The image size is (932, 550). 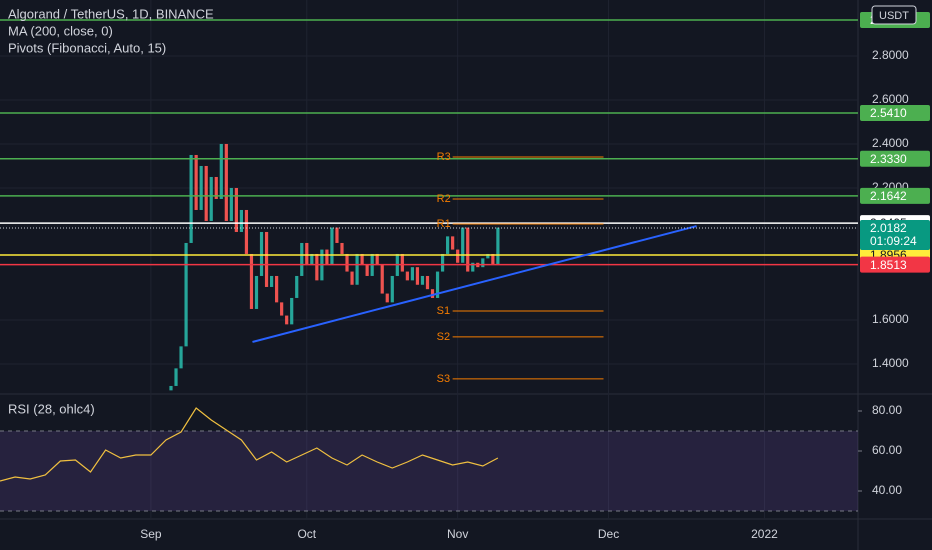 I want to click on x-tick-label: Sep, so click(x=151, y=534).